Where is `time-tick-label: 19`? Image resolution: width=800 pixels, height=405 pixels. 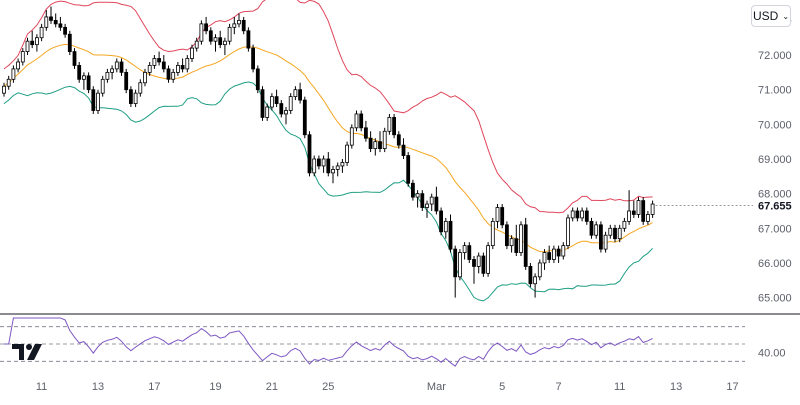
time-tick-label: 19 is located at coordinates (215, 387).